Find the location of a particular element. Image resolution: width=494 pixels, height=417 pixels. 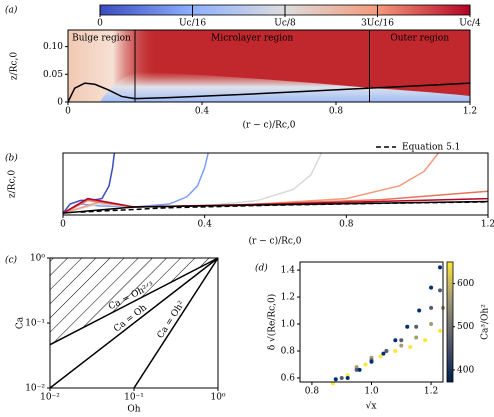

x-axis-label: √x is located at coordinates (371, 406).